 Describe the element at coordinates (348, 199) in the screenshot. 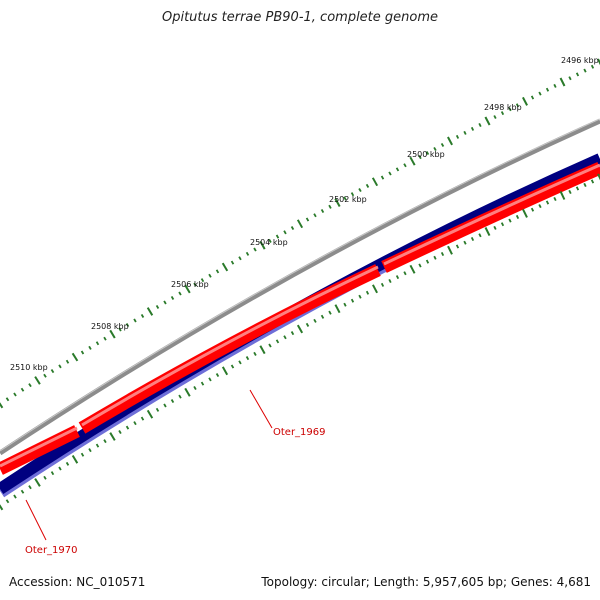

I see `tick-label-2502: 2502 kbp` at that location.